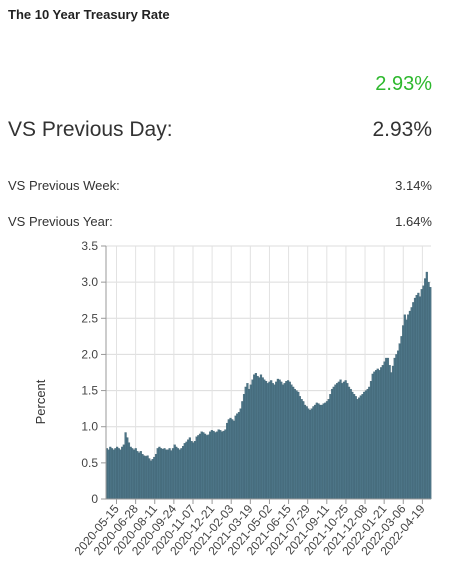  I want to click on previous-week-label: VS Previous Week:, so click(64, 185).